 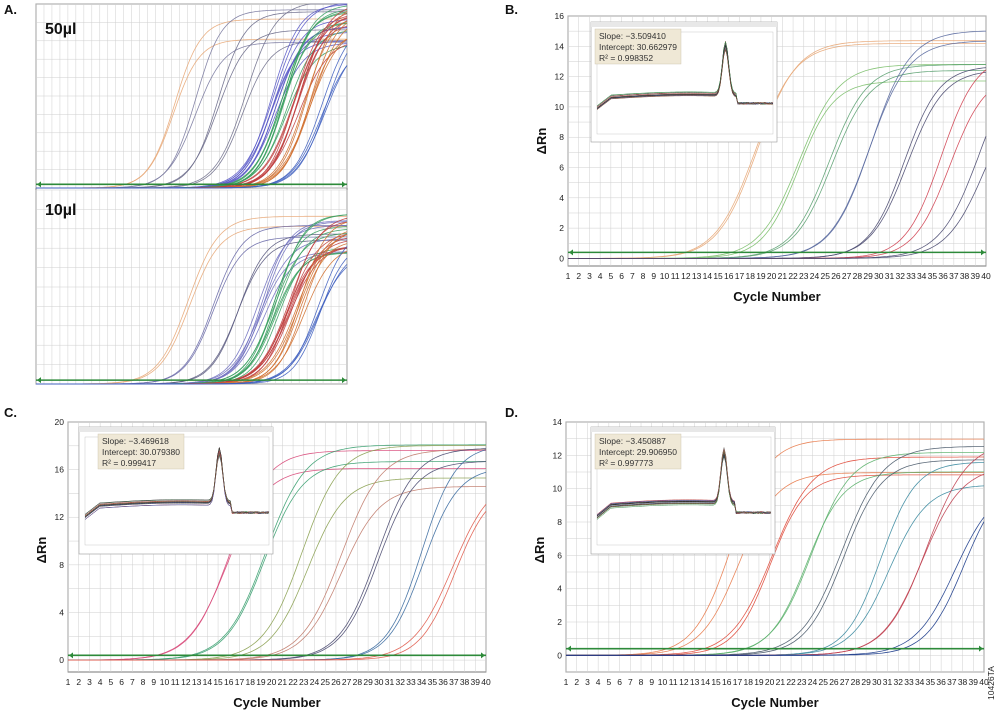 What do you see at coordinates (638, 47) in the screenshot?
I see `panel-b-intercept: Intercept: 30.662979` at bounding box center [638, 47].